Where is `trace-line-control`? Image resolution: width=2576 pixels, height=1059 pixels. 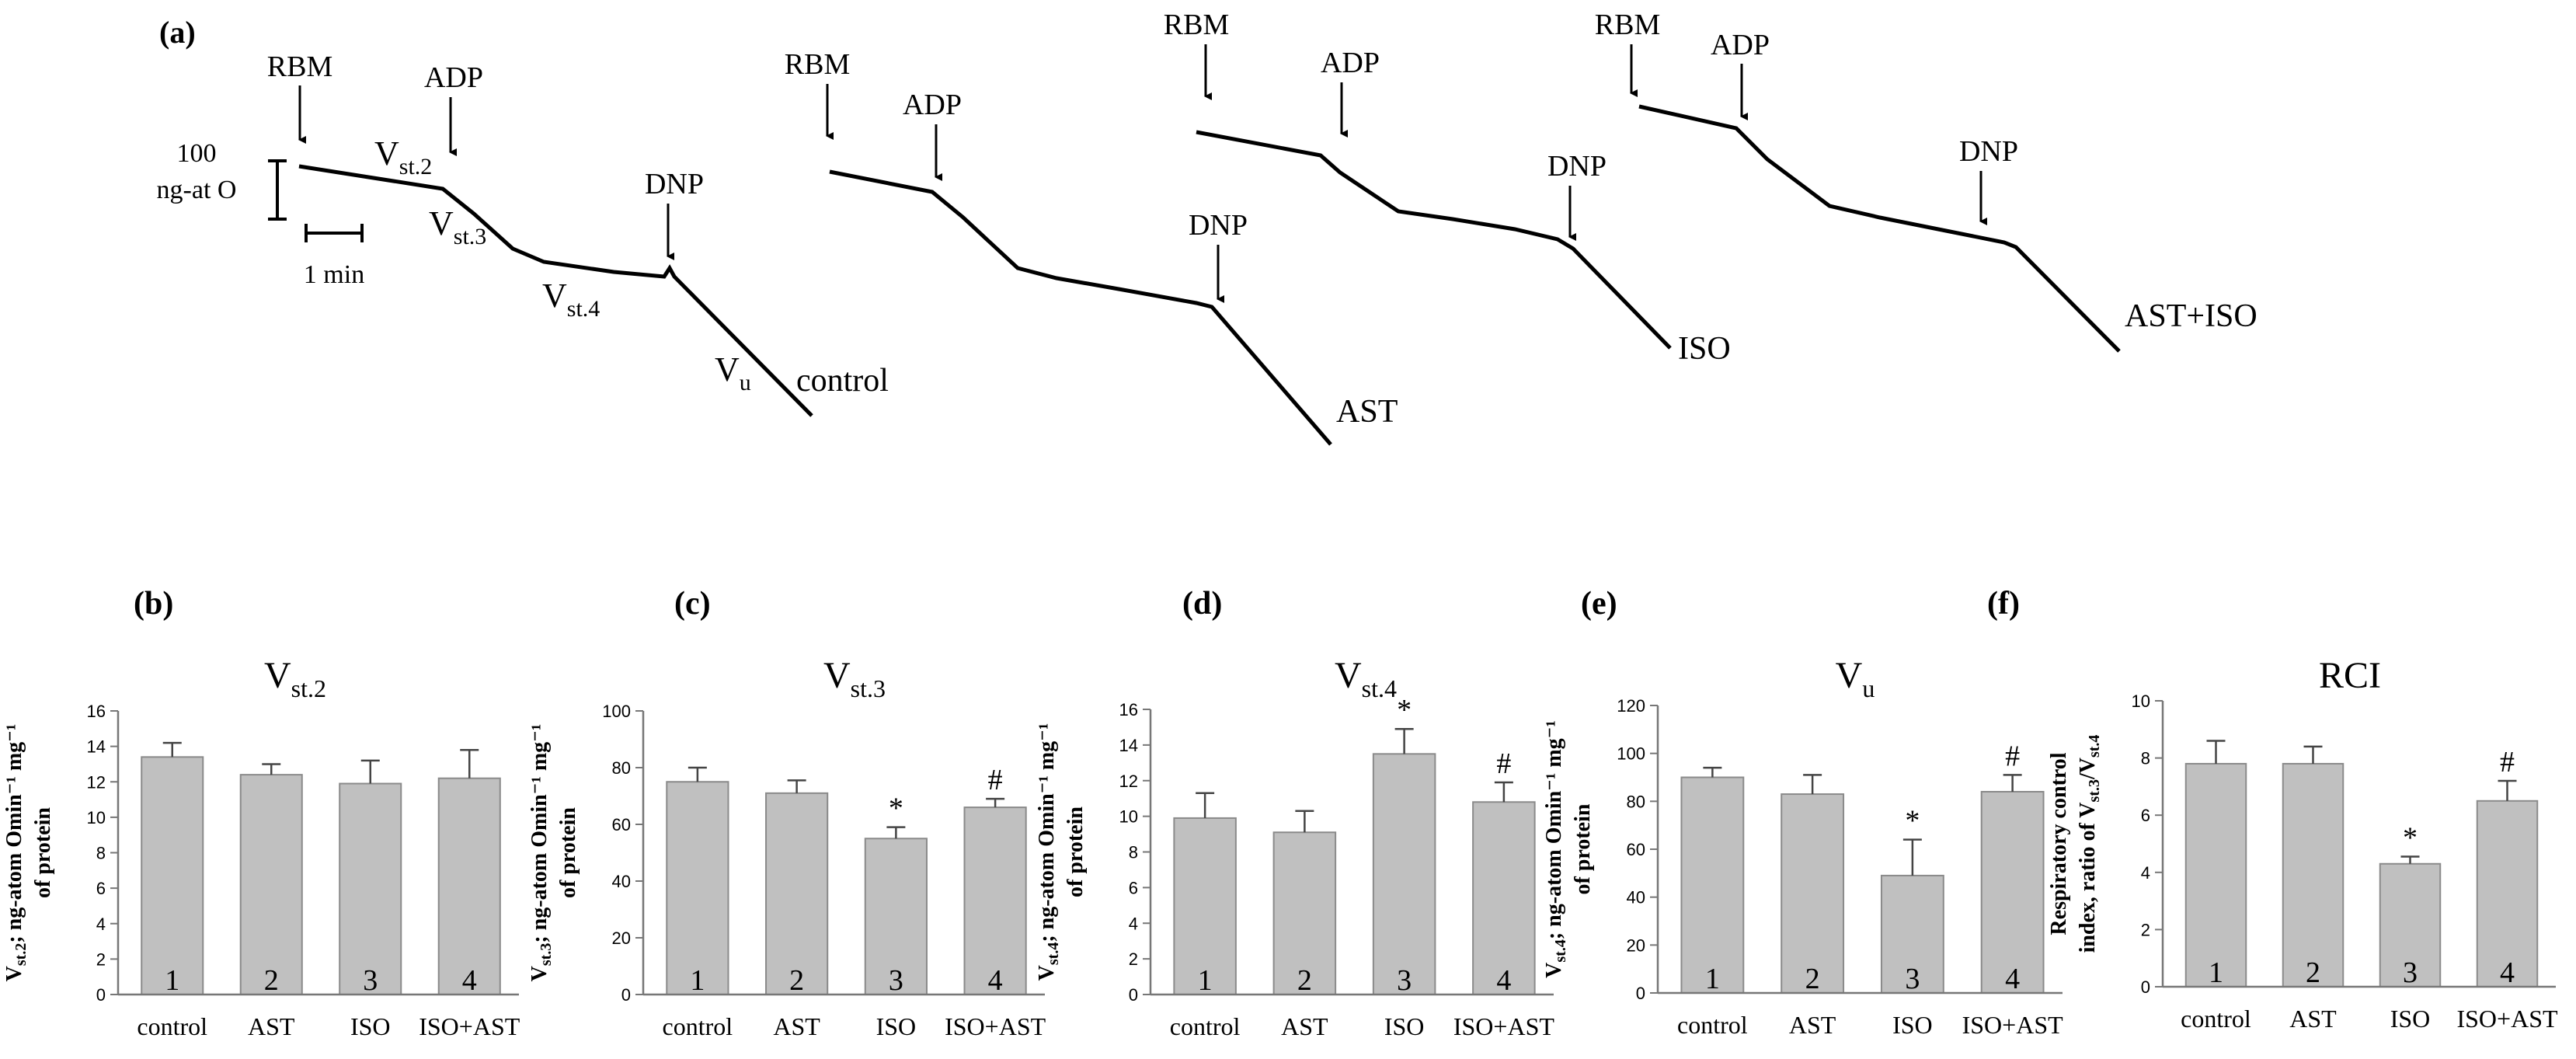 trace-line-control is located at coordinates (555, 290).